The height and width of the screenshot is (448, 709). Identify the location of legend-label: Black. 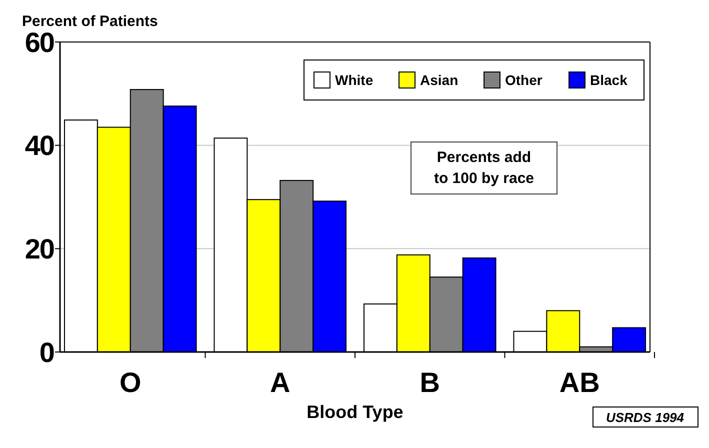
(609, 80).